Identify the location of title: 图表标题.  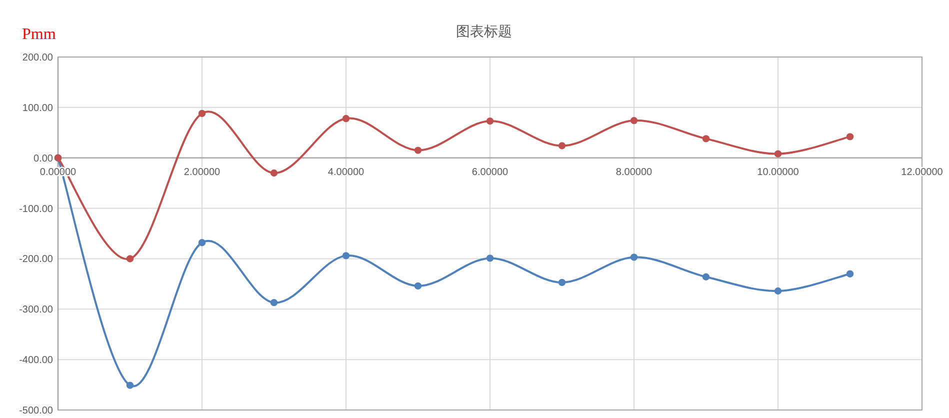
(484, 32).